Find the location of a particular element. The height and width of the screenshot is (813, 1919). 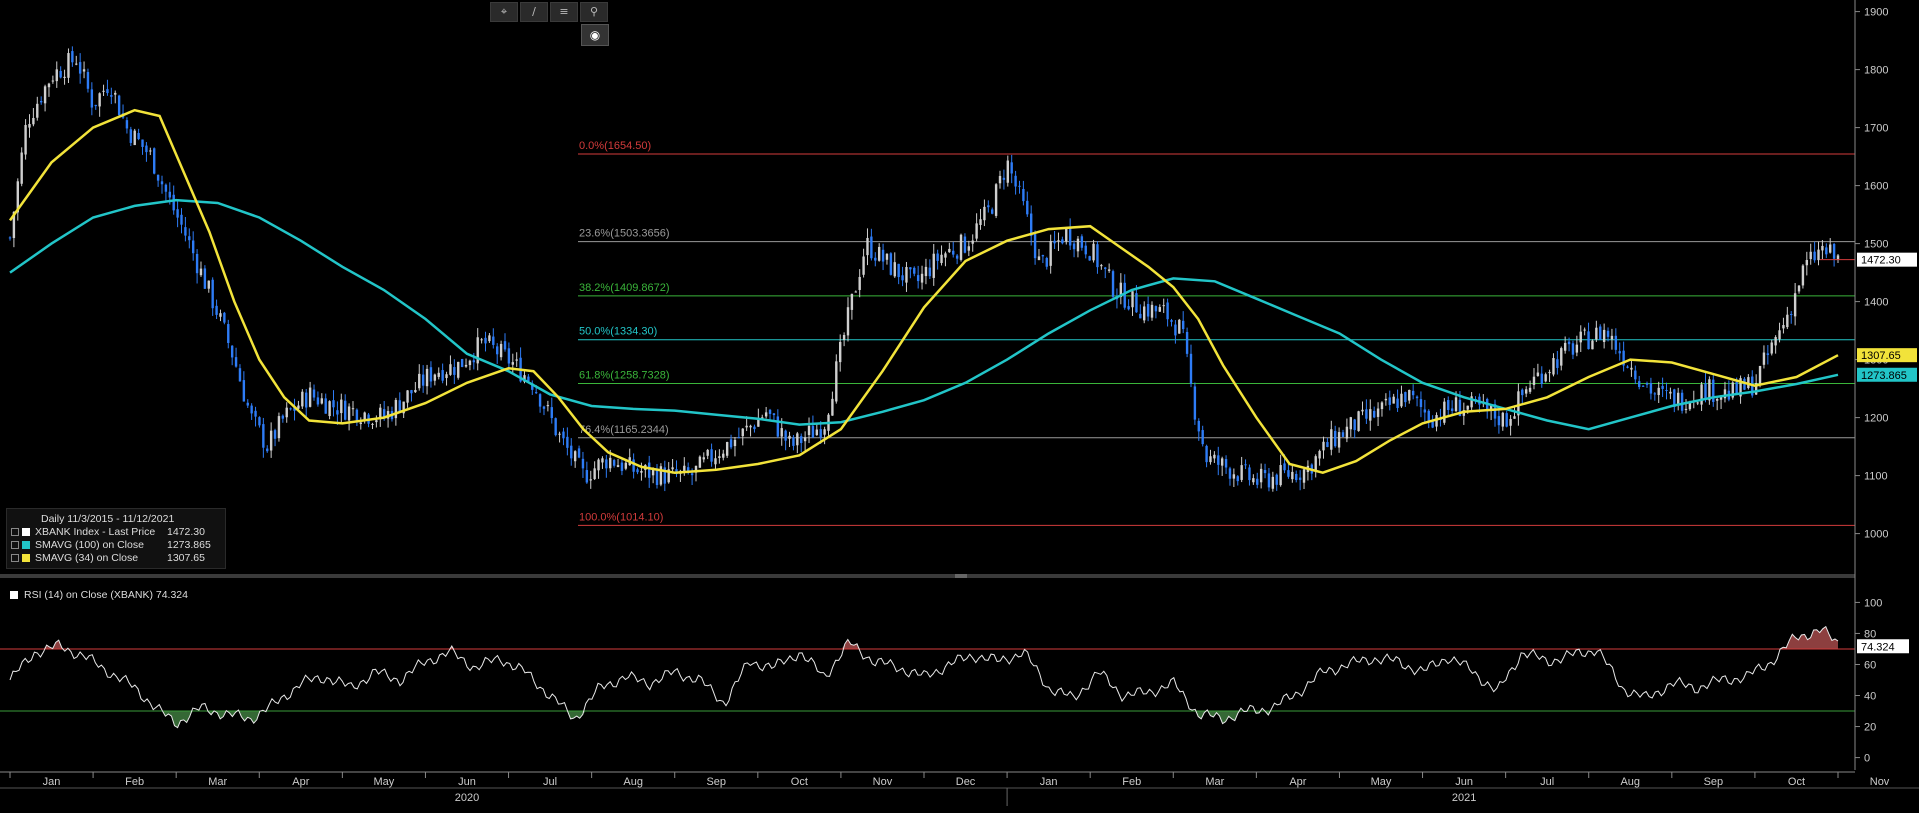

legend-item-sma34: SMAVG (34) on Close 1307.65 is located at coordinates (116, 557).